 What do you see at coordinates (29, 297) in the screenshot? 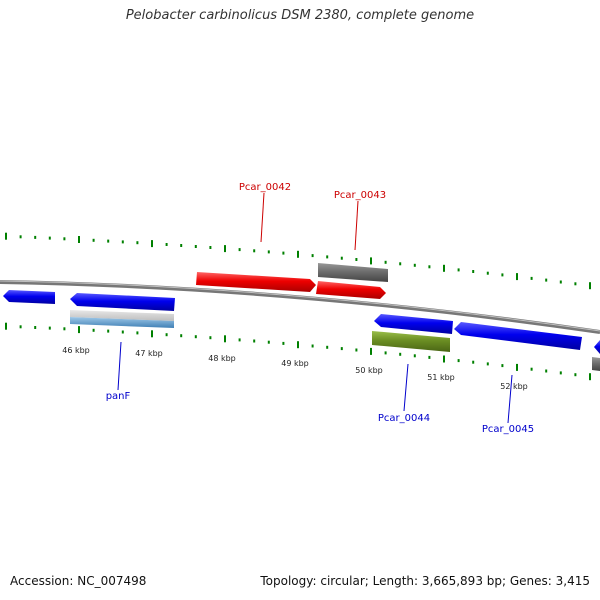
I see `gene-arrow-reverse-left` at bounding box center [29, 297].